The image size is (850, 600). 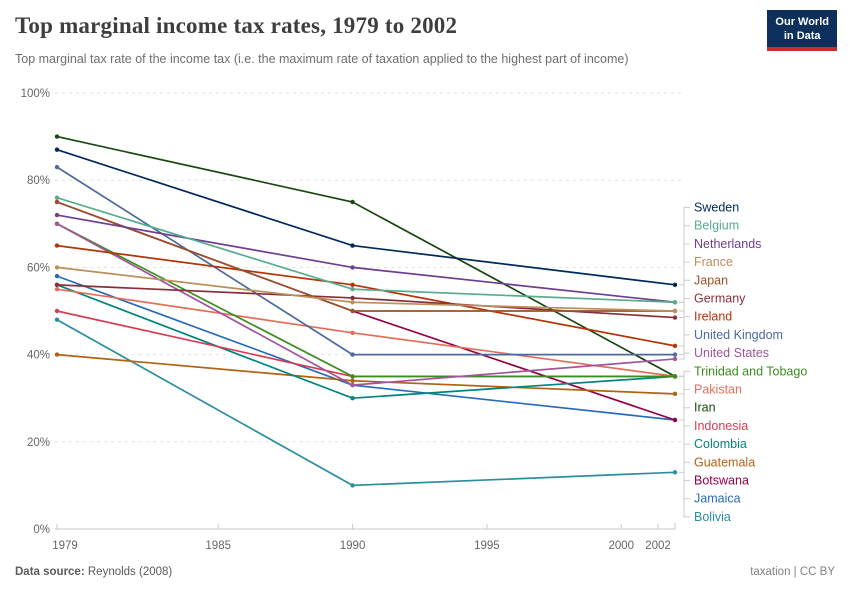 What do you see at coordinates (724, 462) in the screenshot?
I see `legend-label-guatemala: Guatemala` at bounding box center [724, 462].